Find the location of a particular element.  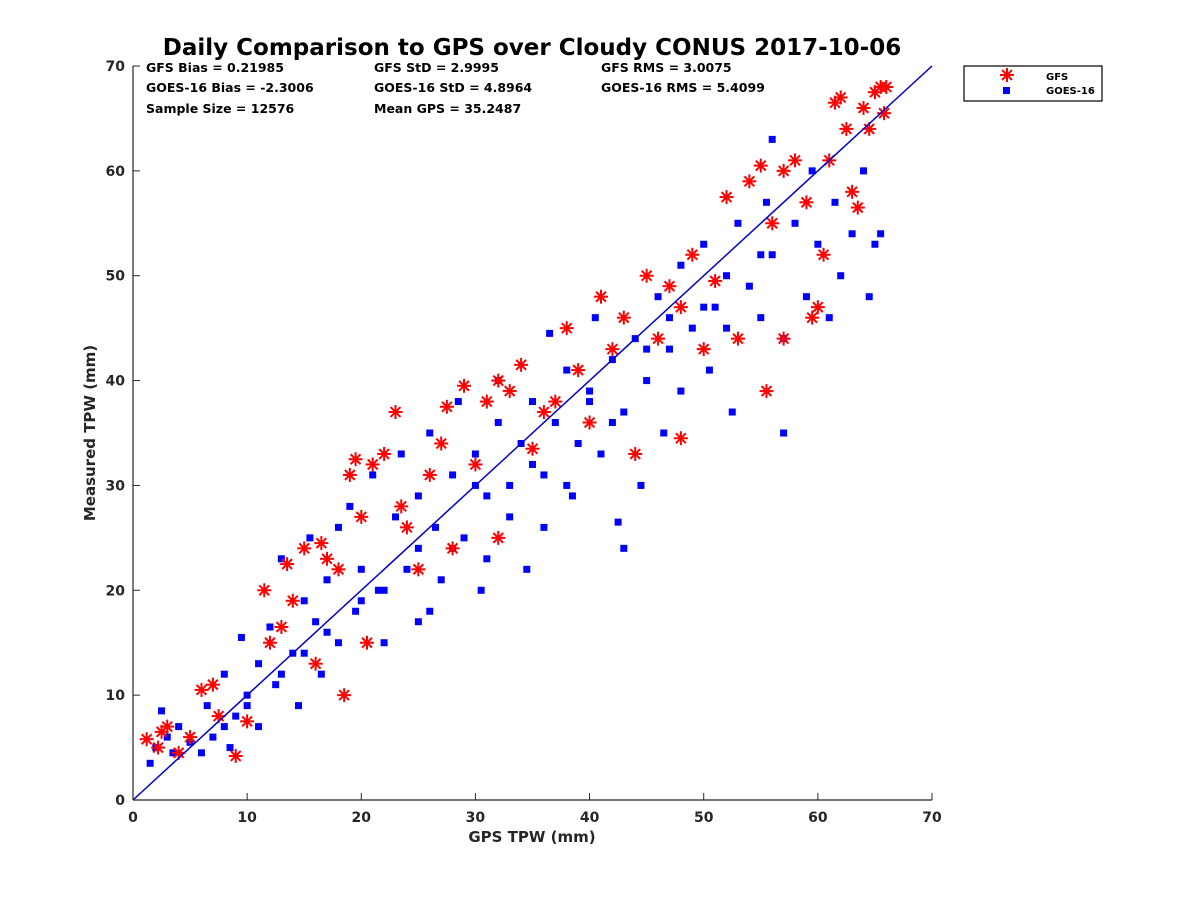

x-axis-ticks: 0 10 20 30 40 50 60 70 is located at coordinates (535, 809).